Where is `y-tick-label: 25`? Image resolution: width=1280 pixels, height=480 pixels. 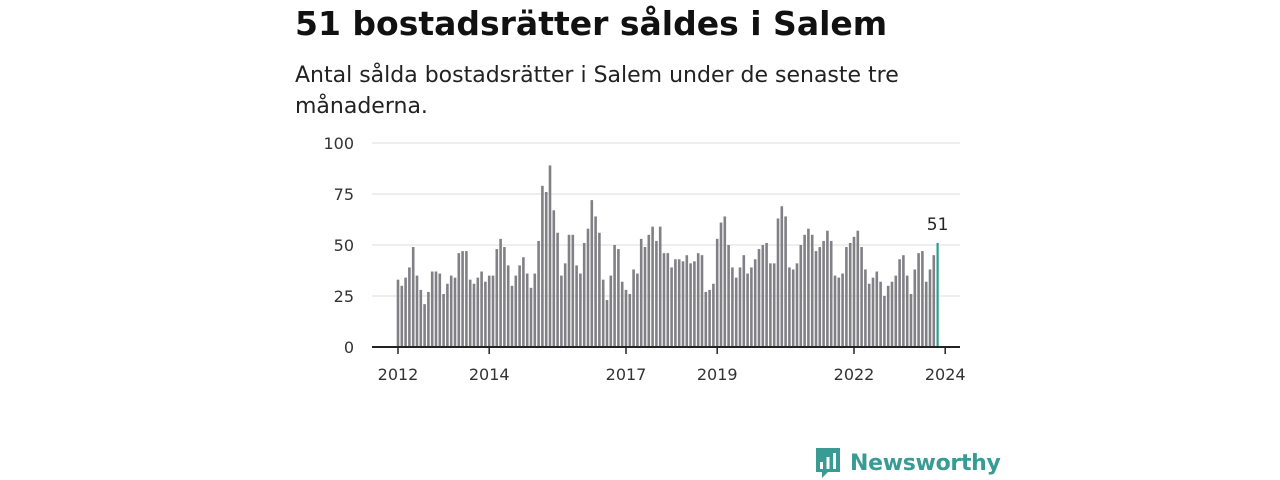
y-tick-label: 25 is located at coordinates (344, 296).